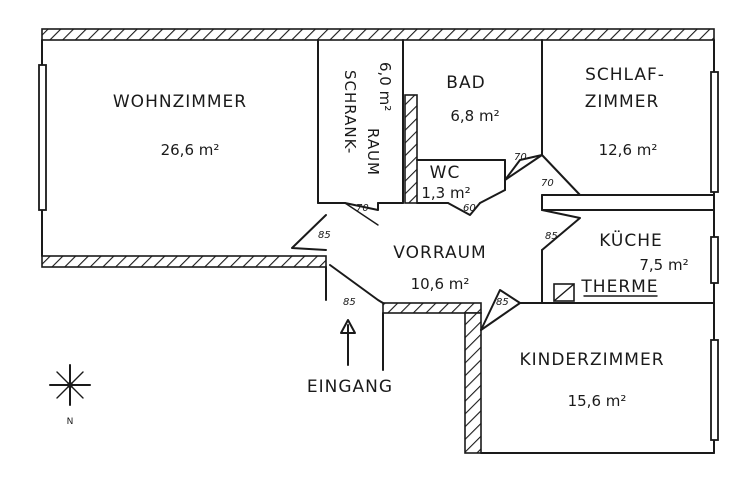  Describe the element at coordinates (591, 360) in the screenshot. I see `kinderzimmer-label: KINDERZIMMER` at that location.